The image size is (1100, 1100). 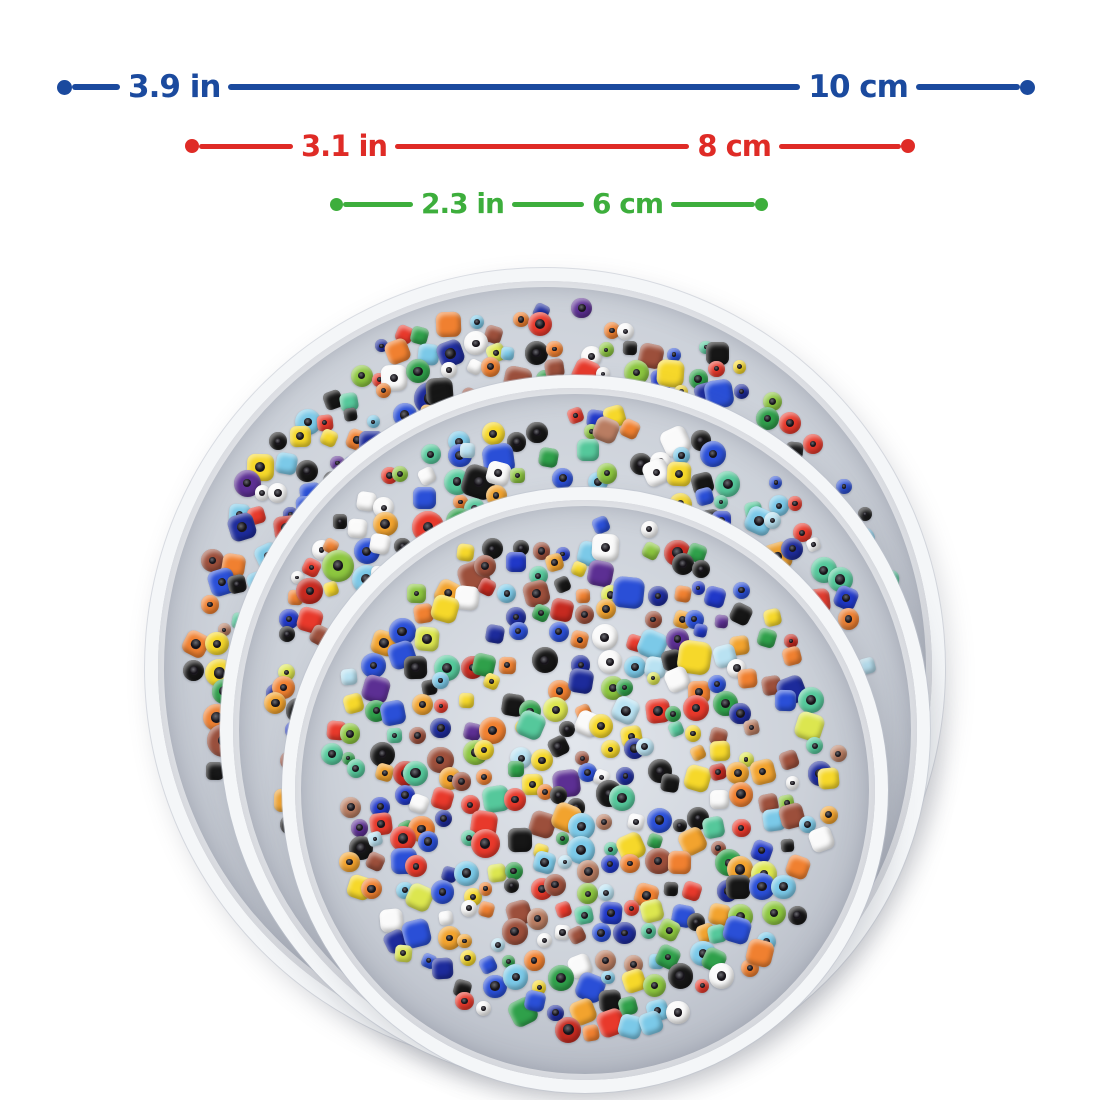 I want to click on dimension-line-small: 2.3 in 6 cm, so click(x=549, y=204).